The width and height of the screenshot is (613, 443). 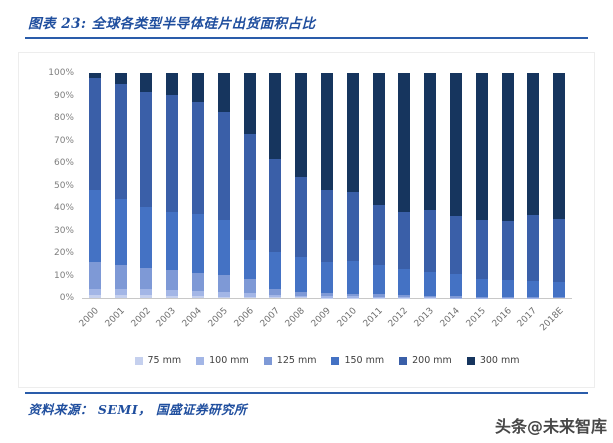 I want to click on y-tick-label-50pct: 50%, so click(x=63, y=185).